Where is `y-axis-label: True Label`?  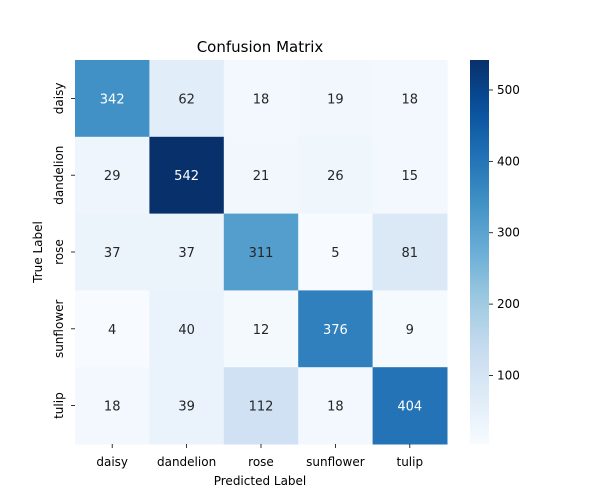
y-axis-label: True Label is located at coordinates (38, 252).